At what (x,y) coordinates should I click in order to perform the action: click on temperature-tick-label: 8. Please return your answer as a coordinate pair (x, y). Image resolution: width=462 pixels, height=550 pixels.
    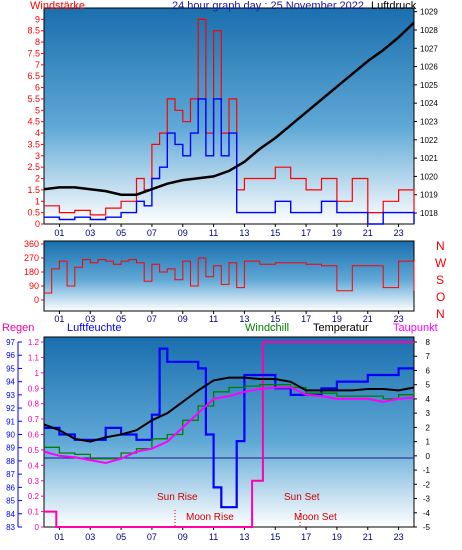
    Looking at the image, I should click on (428, 342).